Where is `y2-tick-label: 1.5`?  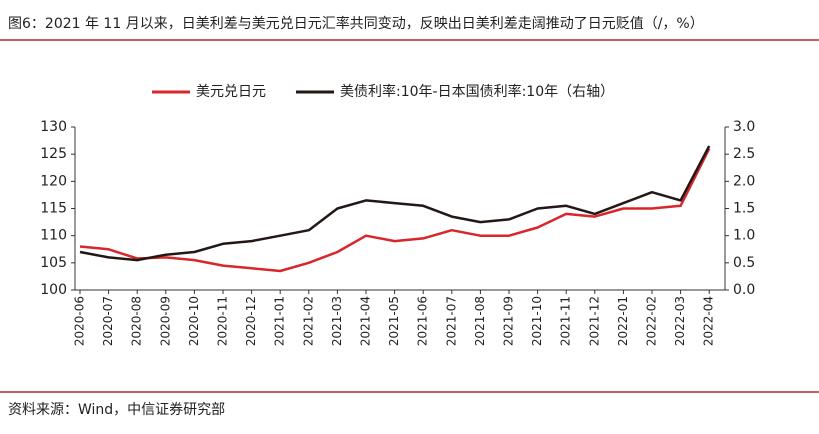 y2-tick-label: 1.5 is located at coordinates (744, 209).